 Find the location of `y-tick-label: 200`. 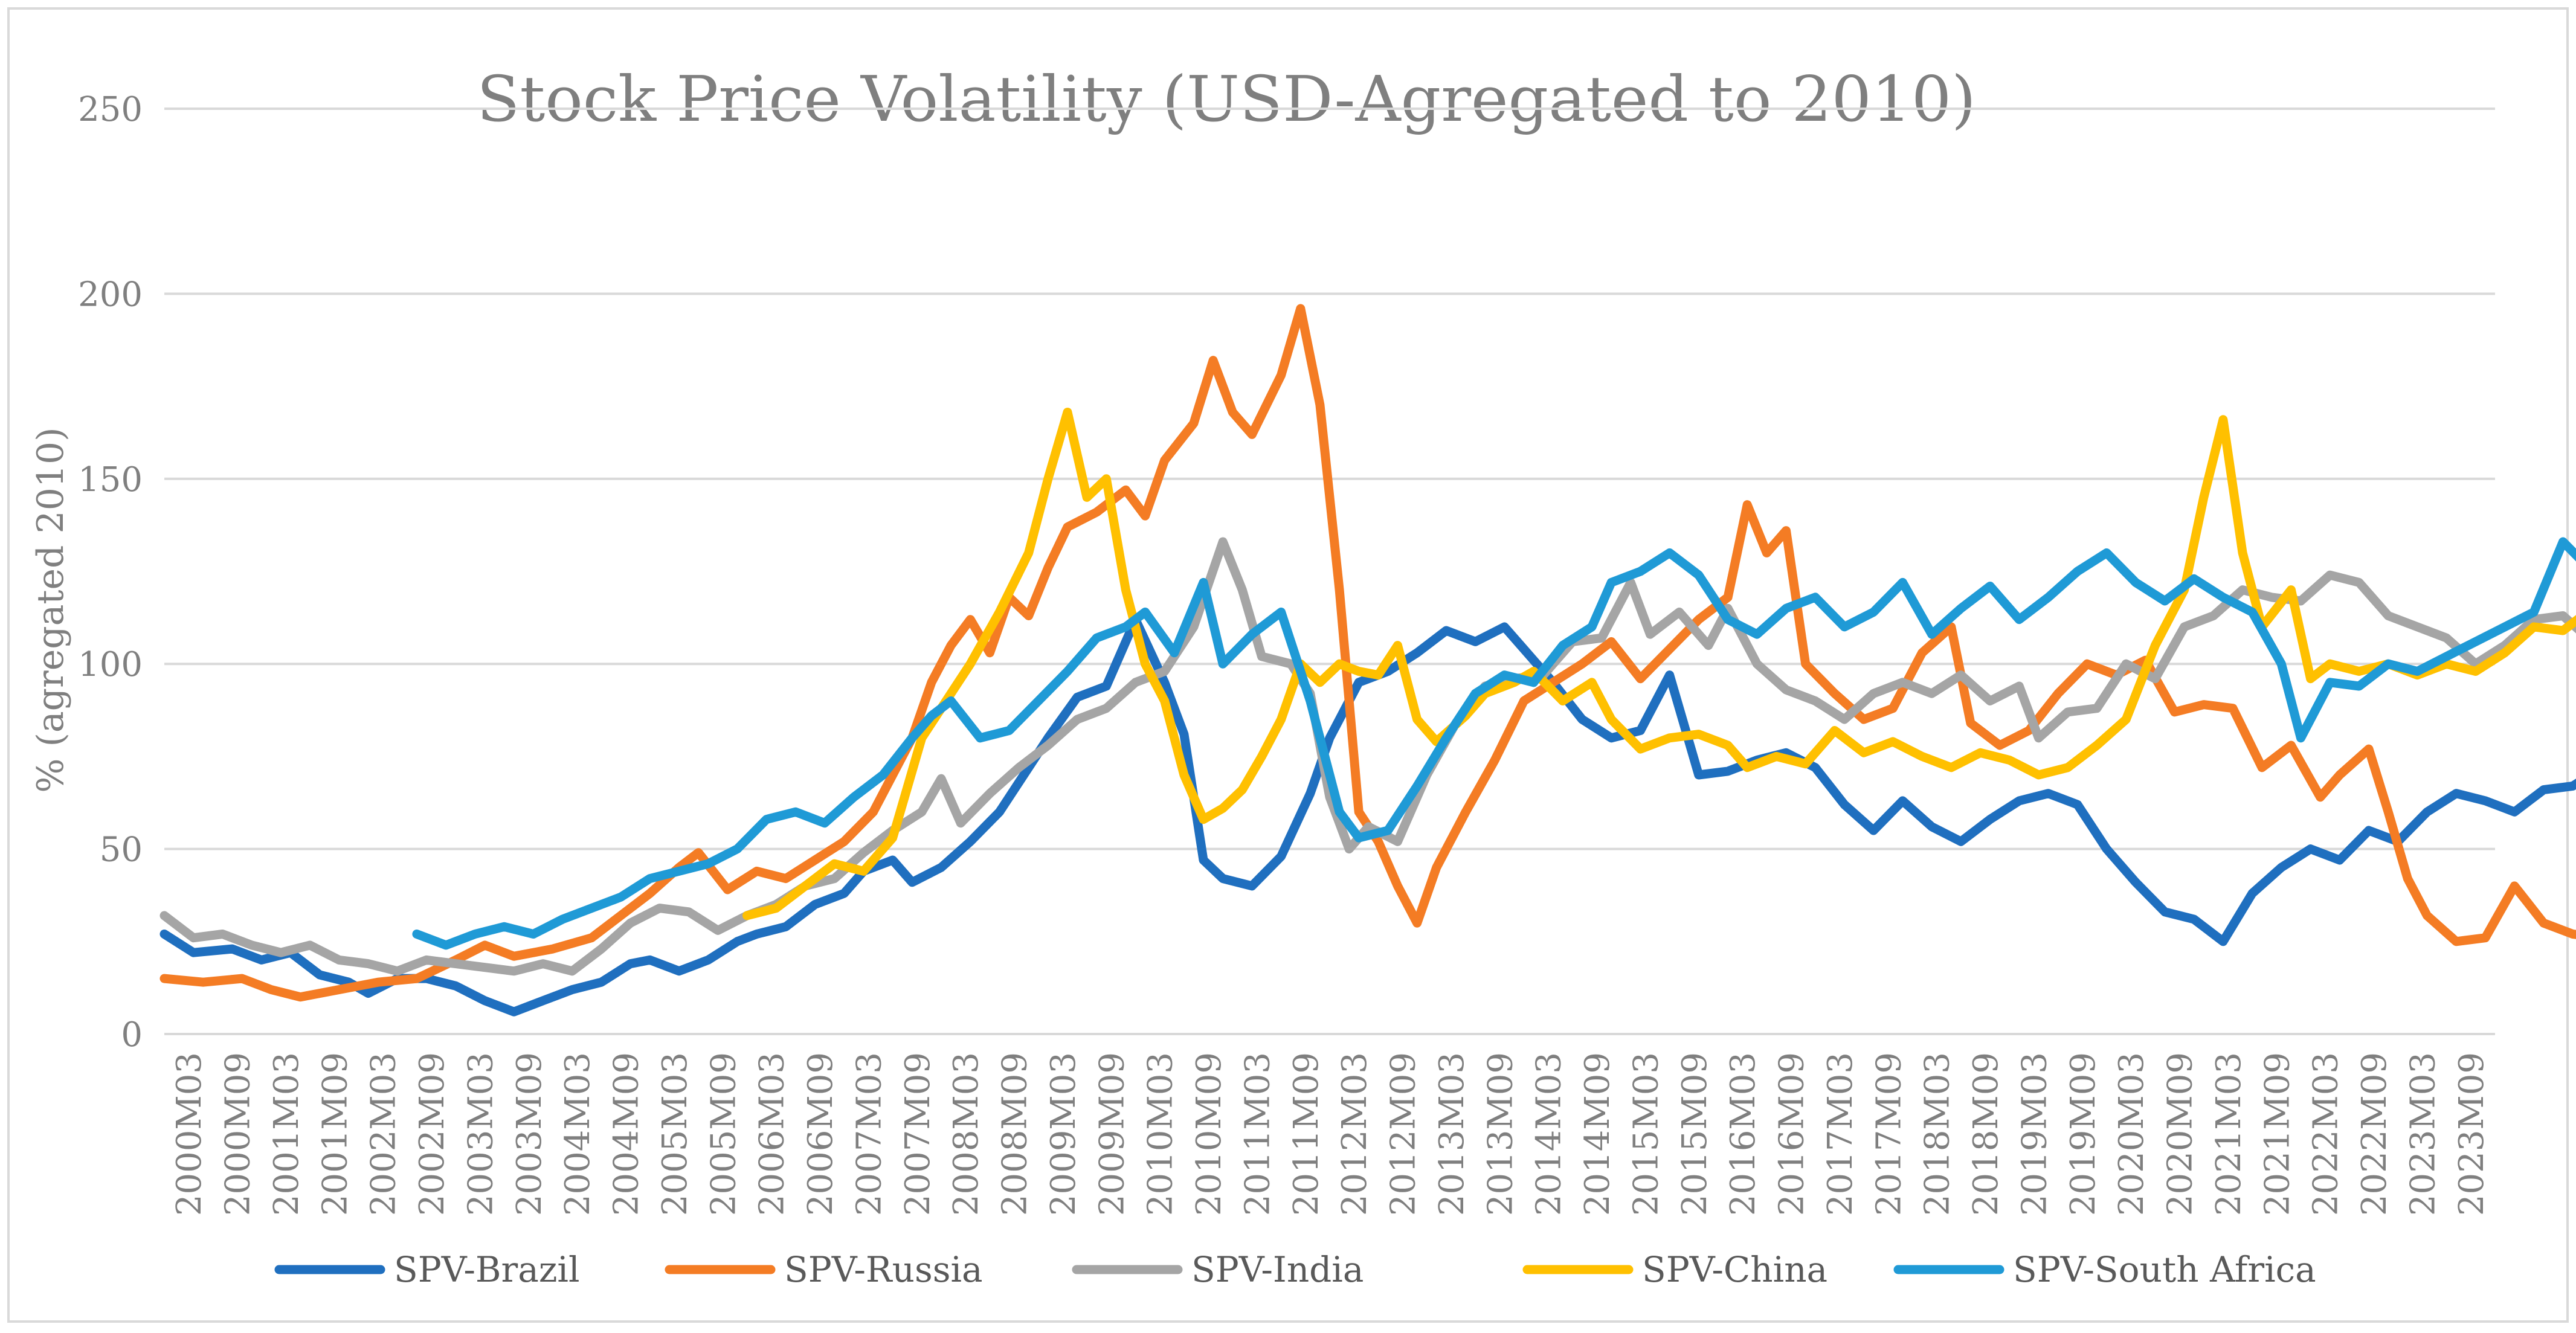

y-tick-label: 200 is located at coordinates (111, 294).